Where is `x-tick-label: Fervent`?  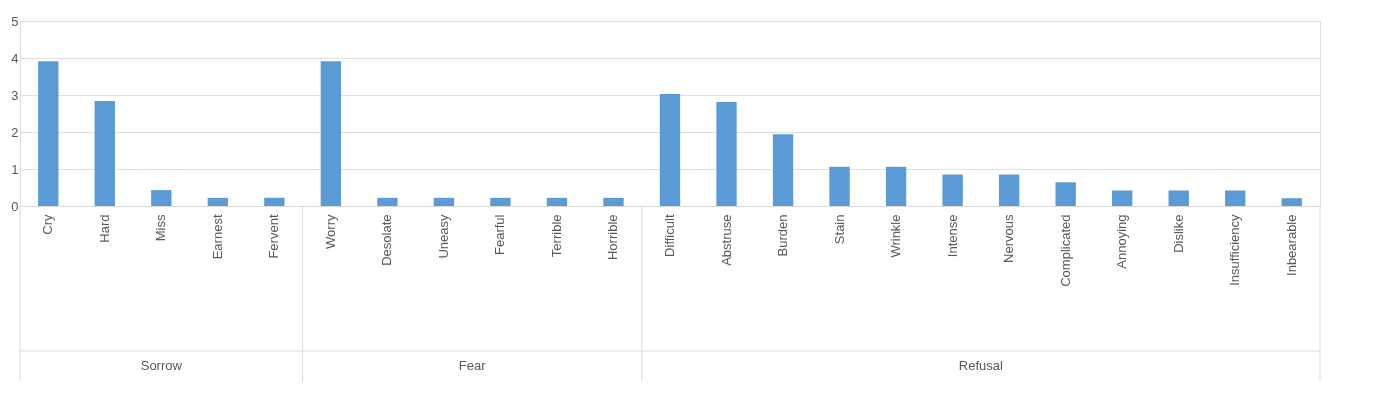 x-tick-label: Fervent is located at coordinates (274, 236).